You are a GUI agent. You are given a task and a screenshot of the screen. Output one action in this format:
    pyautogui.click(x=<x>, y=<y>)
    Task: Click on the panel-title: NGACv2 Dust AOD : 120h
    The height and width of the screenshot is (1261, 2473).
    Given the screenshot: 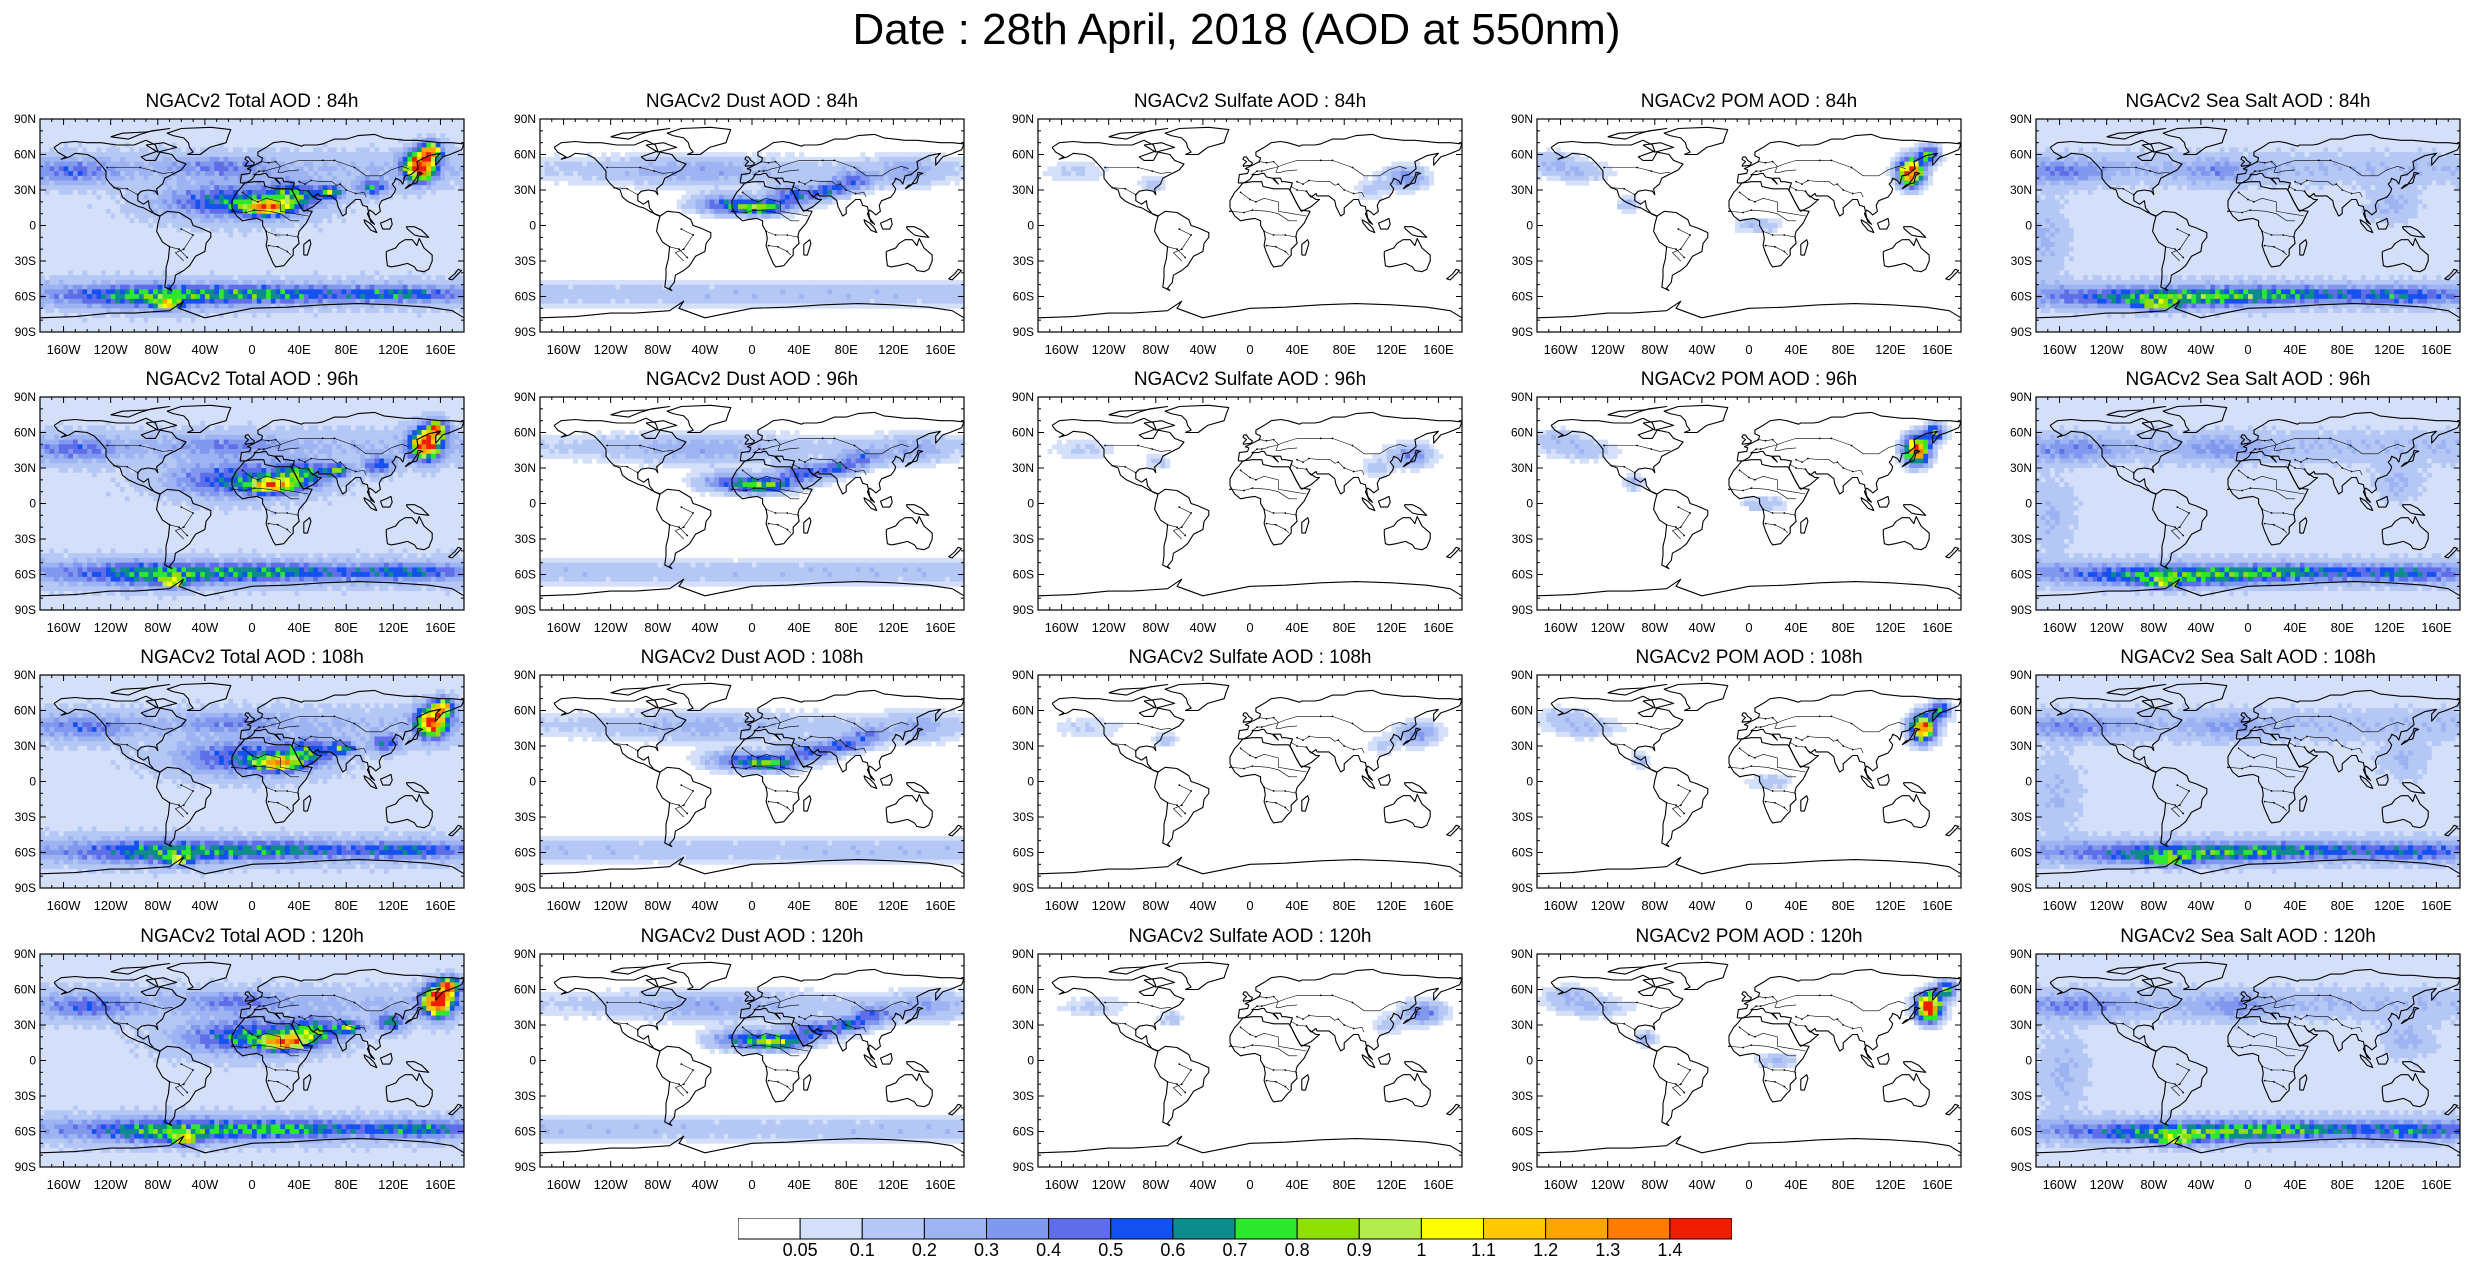 What is the action you would take?
    pyautogui.click(x=752, y=937)
    